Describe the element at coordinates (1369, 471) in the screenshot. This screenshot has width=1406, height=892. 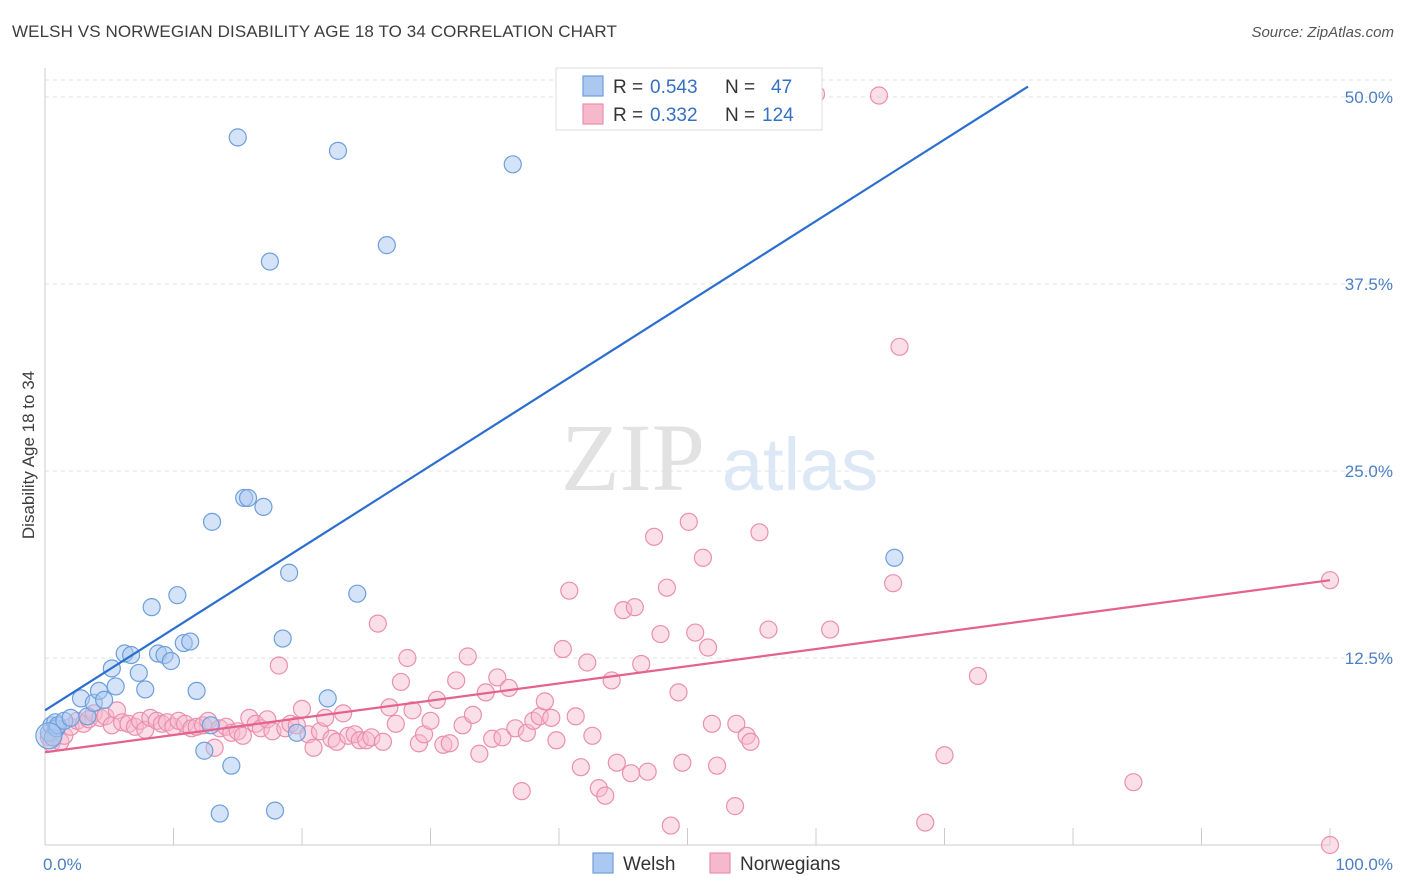
I see `y-tick-label: 25.0%` at that location.